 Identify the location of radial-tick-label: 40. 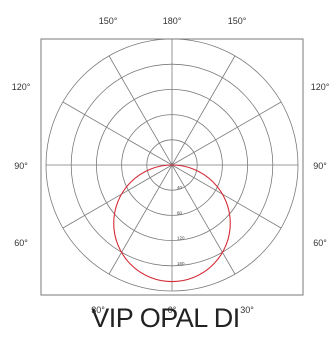
(180, 187).